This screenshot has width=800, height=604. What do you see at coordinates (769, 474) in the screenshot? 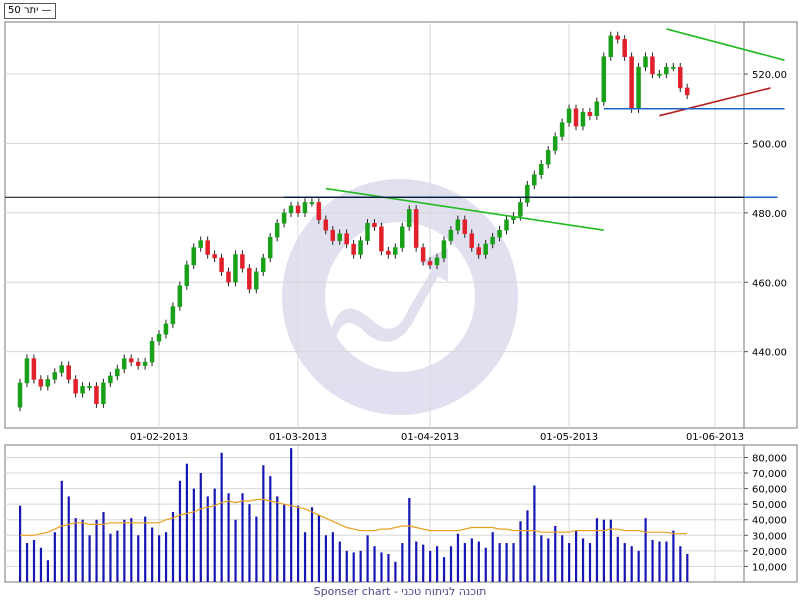
I see `volume-tick-label: 70,000` at bounding box center [769, 474].